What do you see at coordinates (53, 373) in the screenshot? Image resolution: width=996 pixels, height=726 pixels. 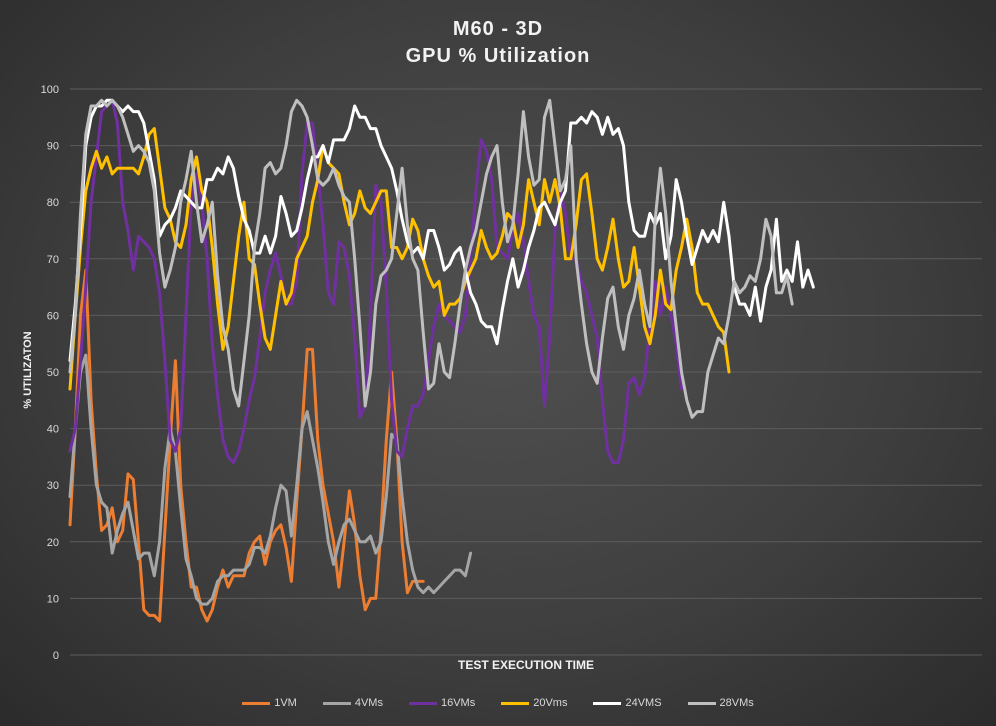 I see `y-tick-label: 50` at bounding box center [53, 373].